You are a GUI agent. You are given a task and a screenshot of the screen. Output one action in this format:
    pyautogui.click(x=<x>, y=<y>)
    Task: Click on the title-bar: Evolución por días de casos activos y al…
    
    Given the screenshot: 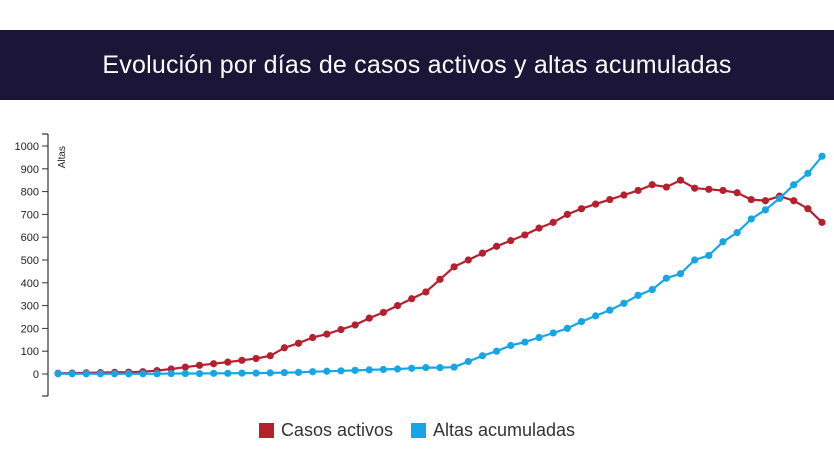 What is the action you would take?
    pyautogui.click(x=417, y=65)
    